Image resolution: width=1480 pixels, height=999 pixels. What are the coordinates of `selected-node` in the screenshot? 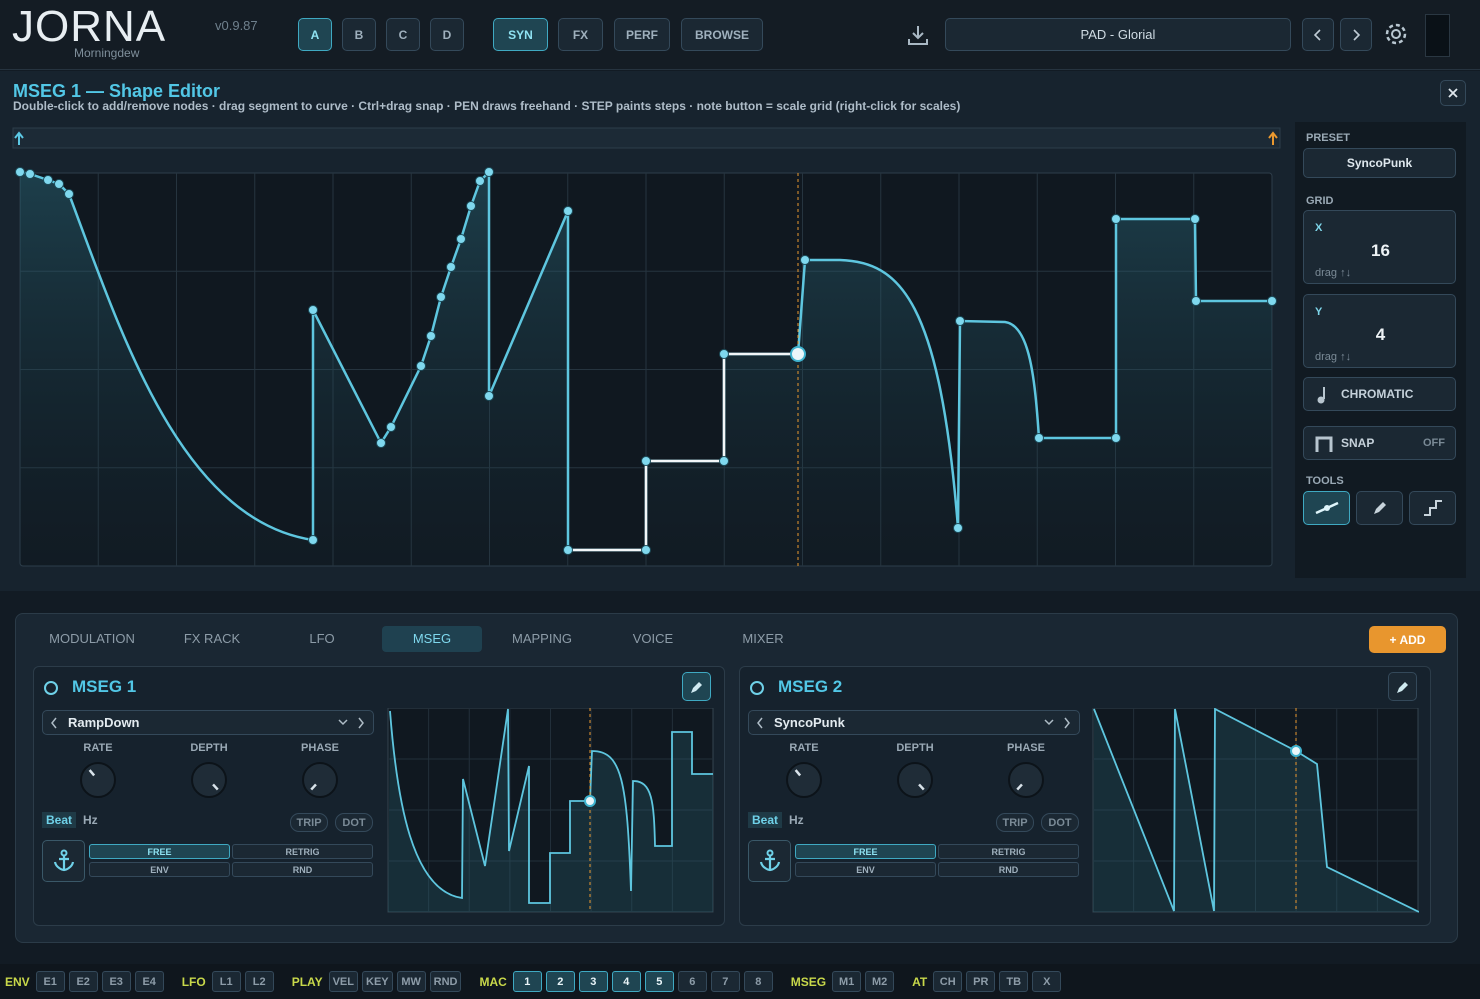 It's located at (798, 354).